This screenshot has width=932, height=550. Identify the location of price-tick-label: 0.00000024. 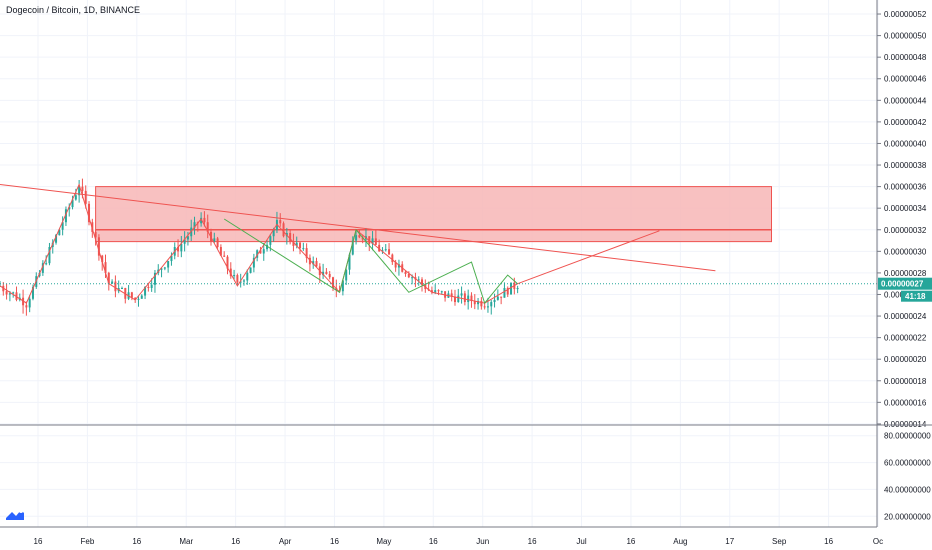
(905, 316).